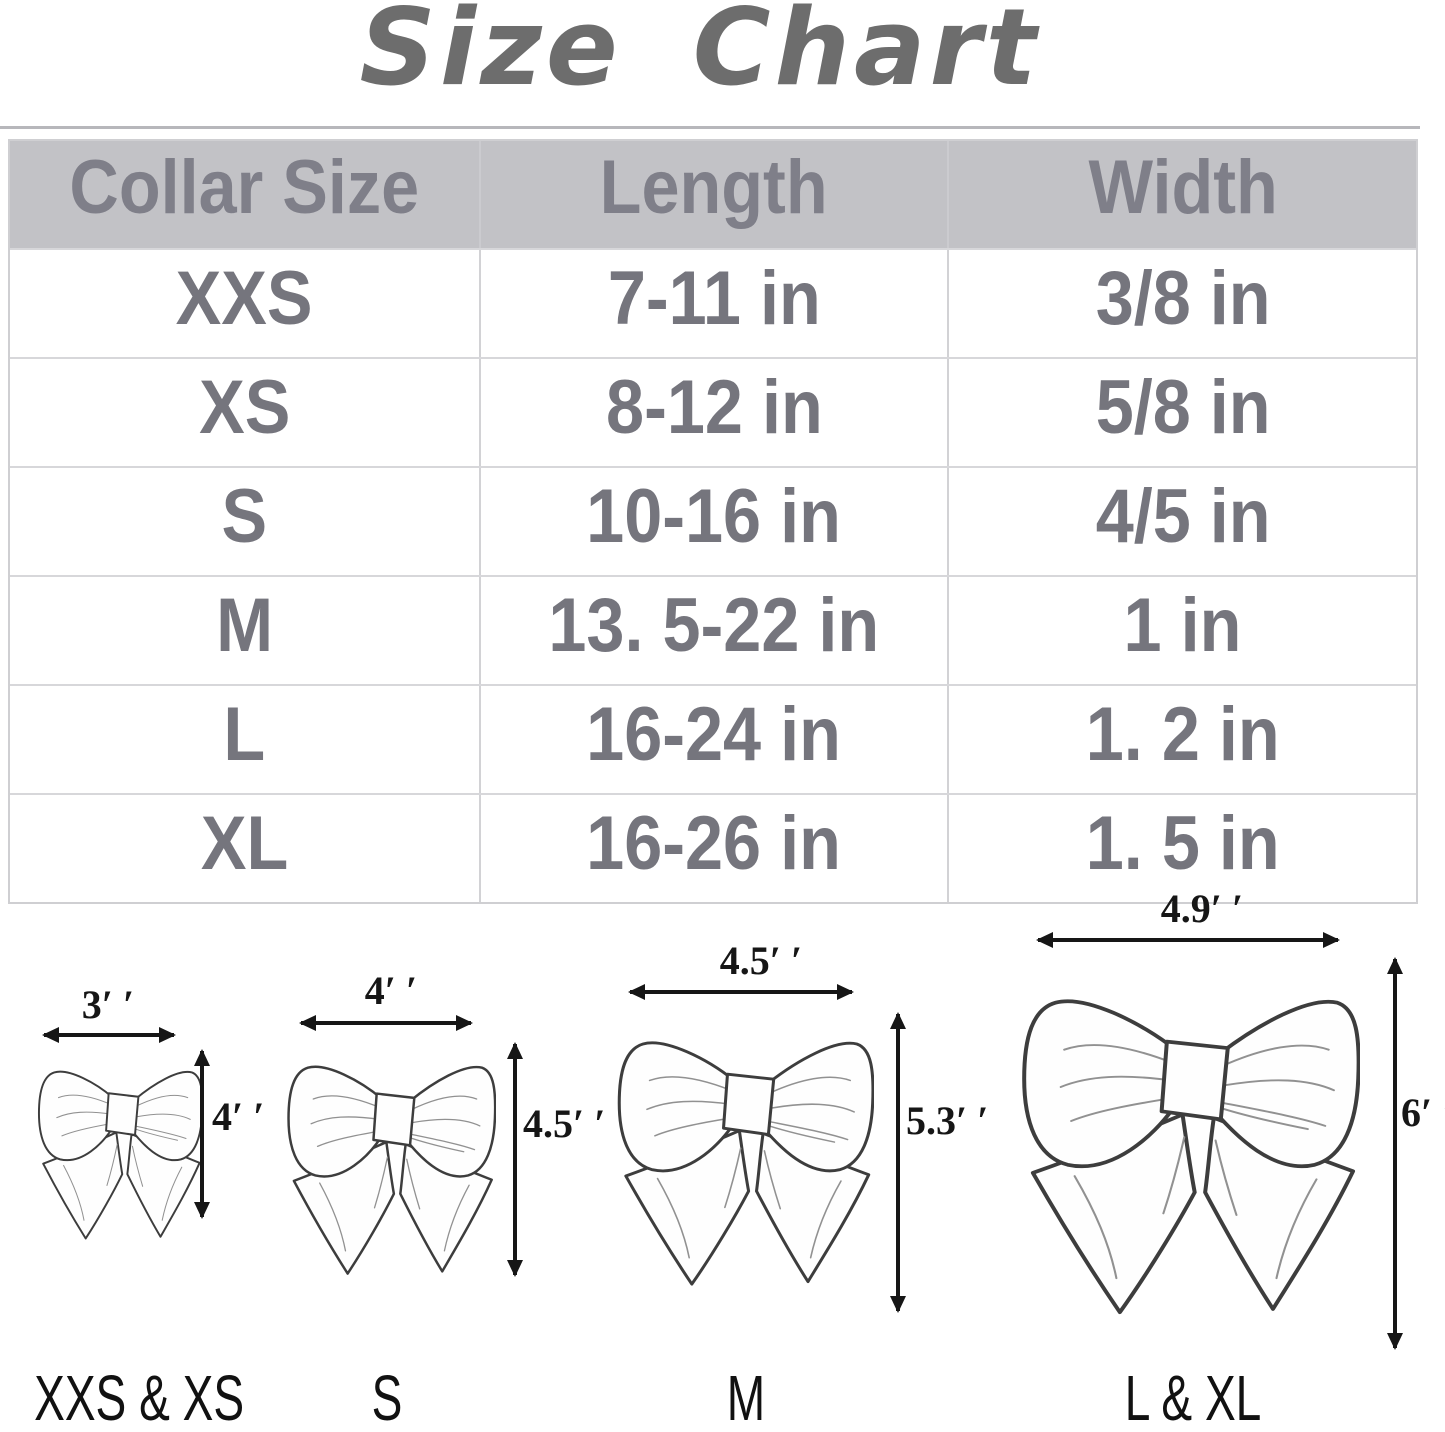 This screenshot has width=1445, height=1432. I want to click on bow-illustration-s, so click(391, 1170).